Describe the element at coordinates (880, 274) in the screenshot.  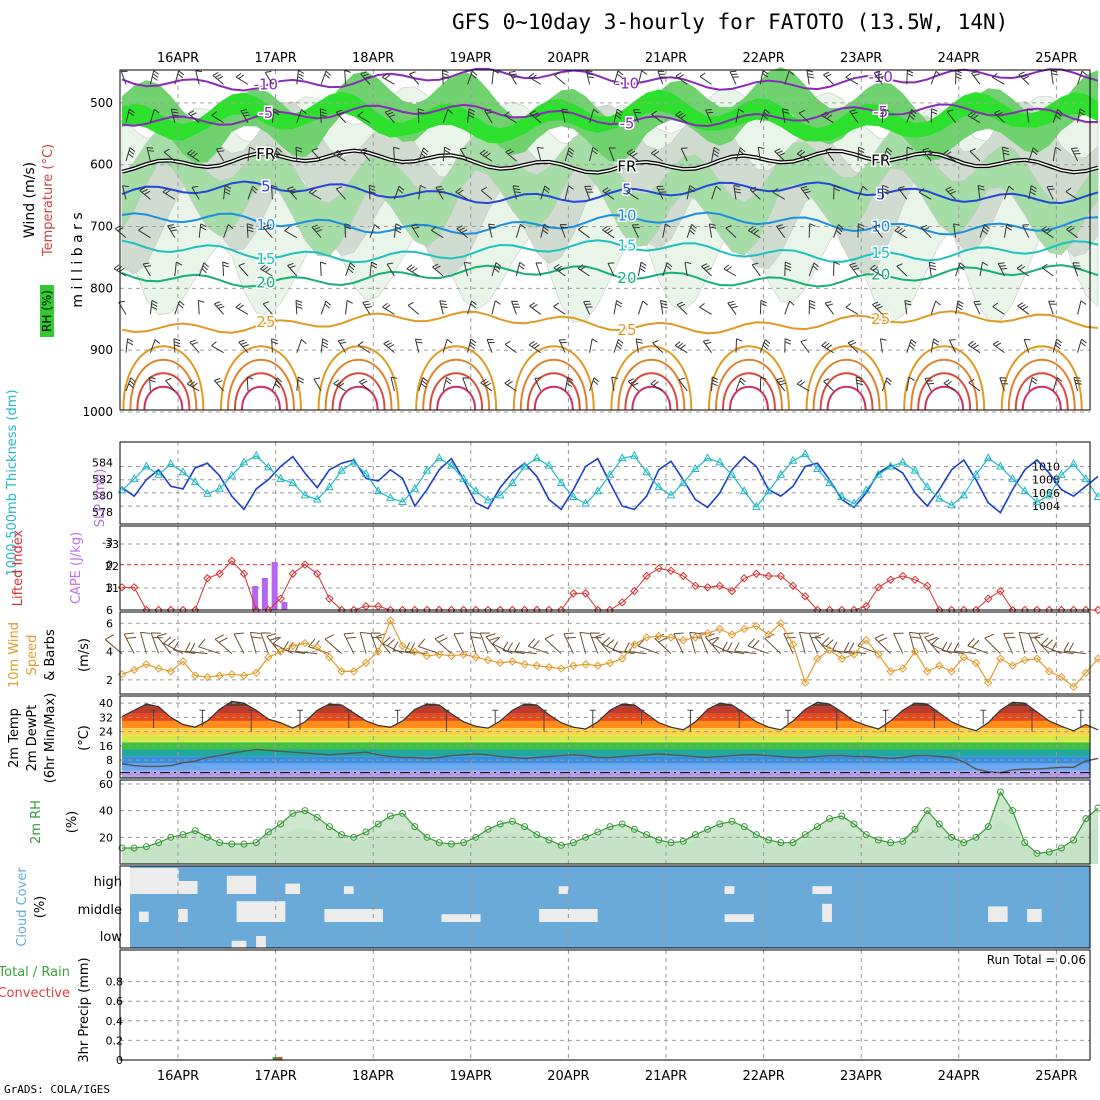
I see `isotherm-label: 20` at that location.